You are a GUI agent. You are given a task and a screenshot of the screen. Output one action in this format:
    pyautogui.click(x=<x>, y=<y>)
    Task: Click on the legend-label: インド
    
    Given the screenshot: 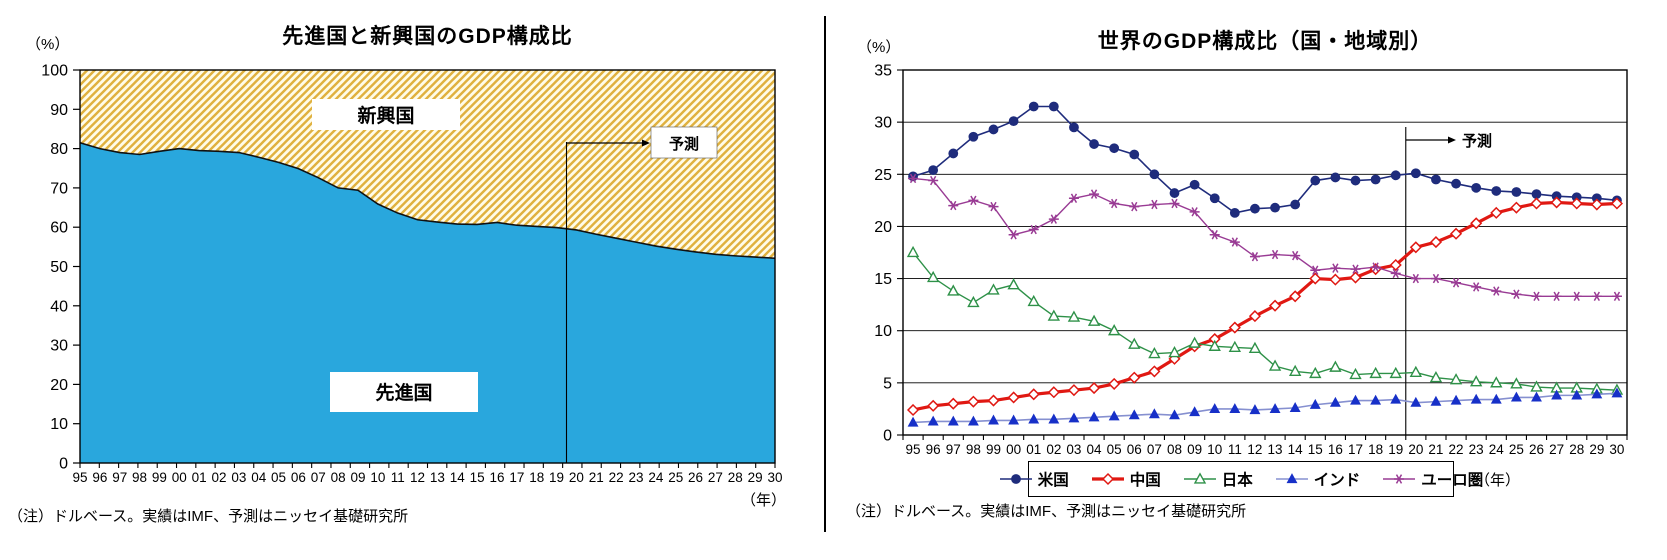 What is the action you would take?
    pyautogui.click(x=1337, y=480)
    